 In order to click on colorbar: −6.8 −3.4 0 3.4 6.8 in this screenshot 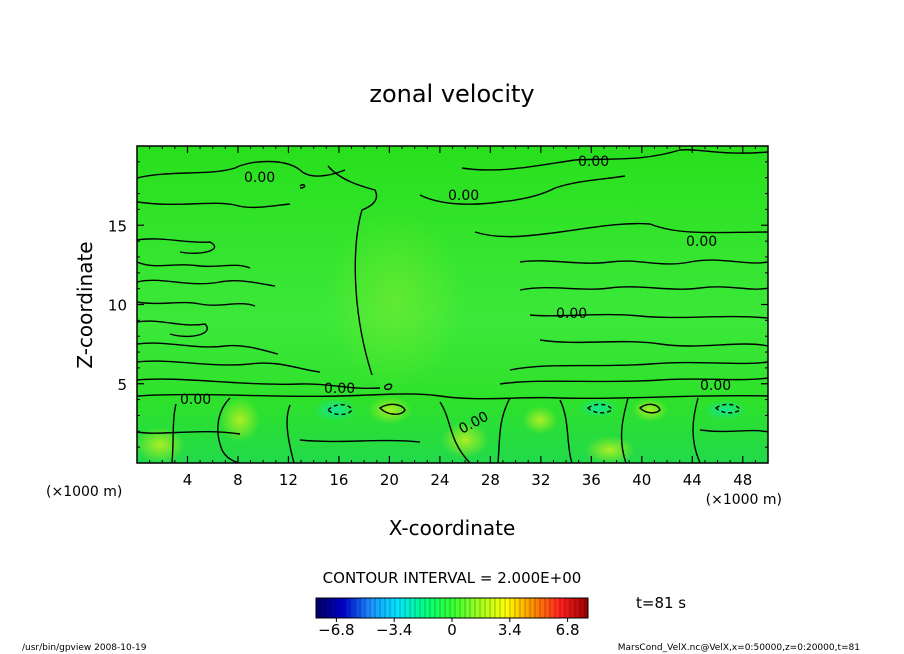, I will do `click(452, 618)`.